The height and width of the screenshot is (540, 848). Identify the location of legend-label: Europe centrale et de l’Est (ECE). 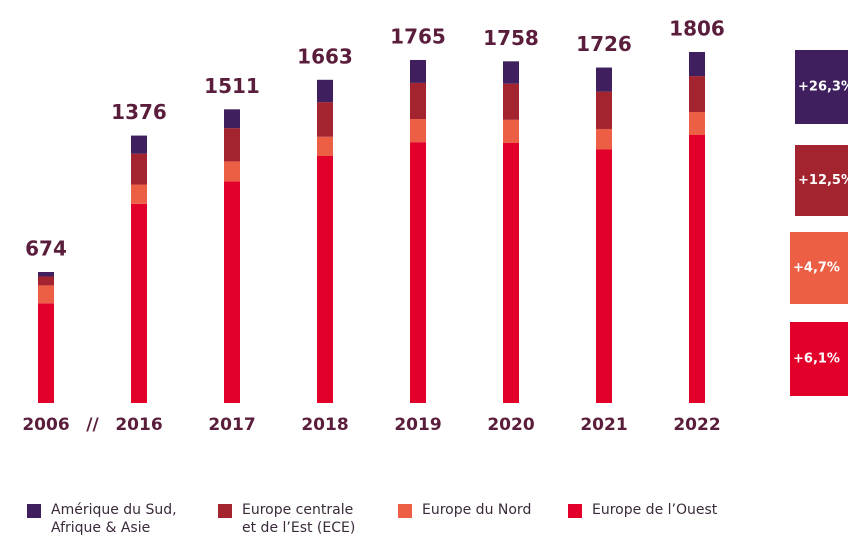
(299, 519).